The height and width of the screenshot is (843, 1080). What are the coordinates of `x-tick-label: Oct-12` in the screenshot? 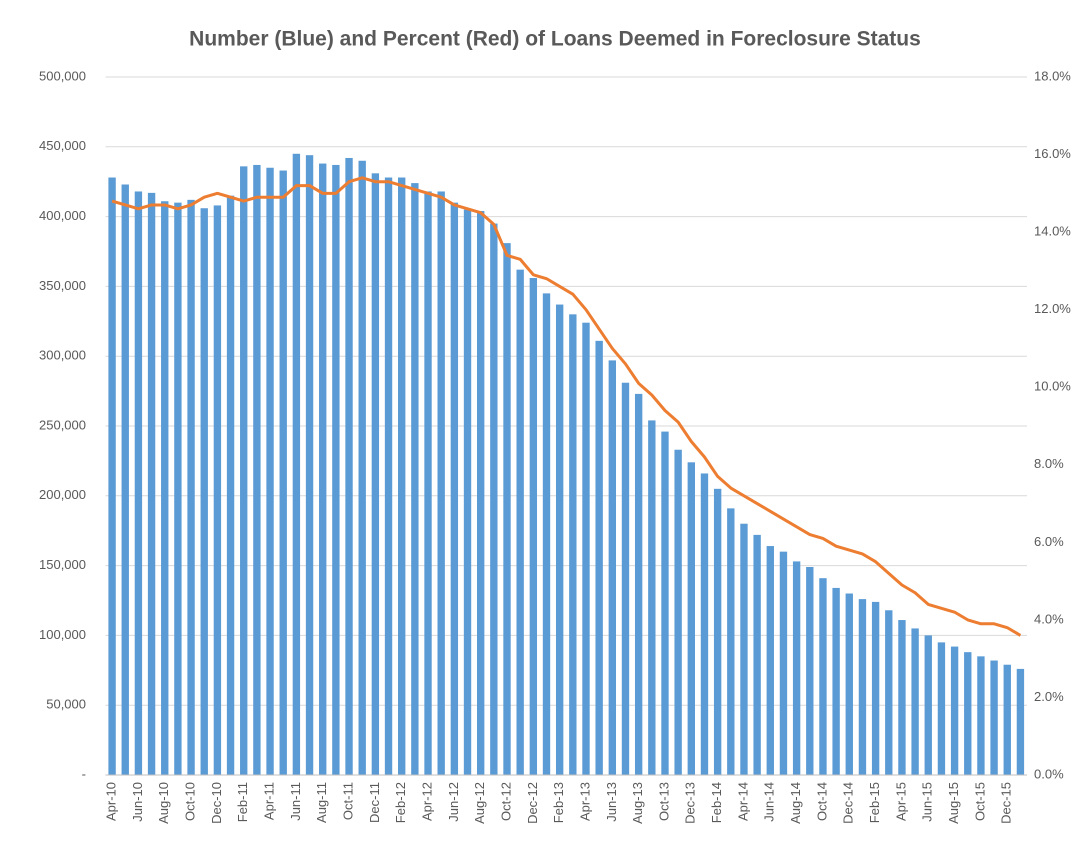 It's located at (505, 801).